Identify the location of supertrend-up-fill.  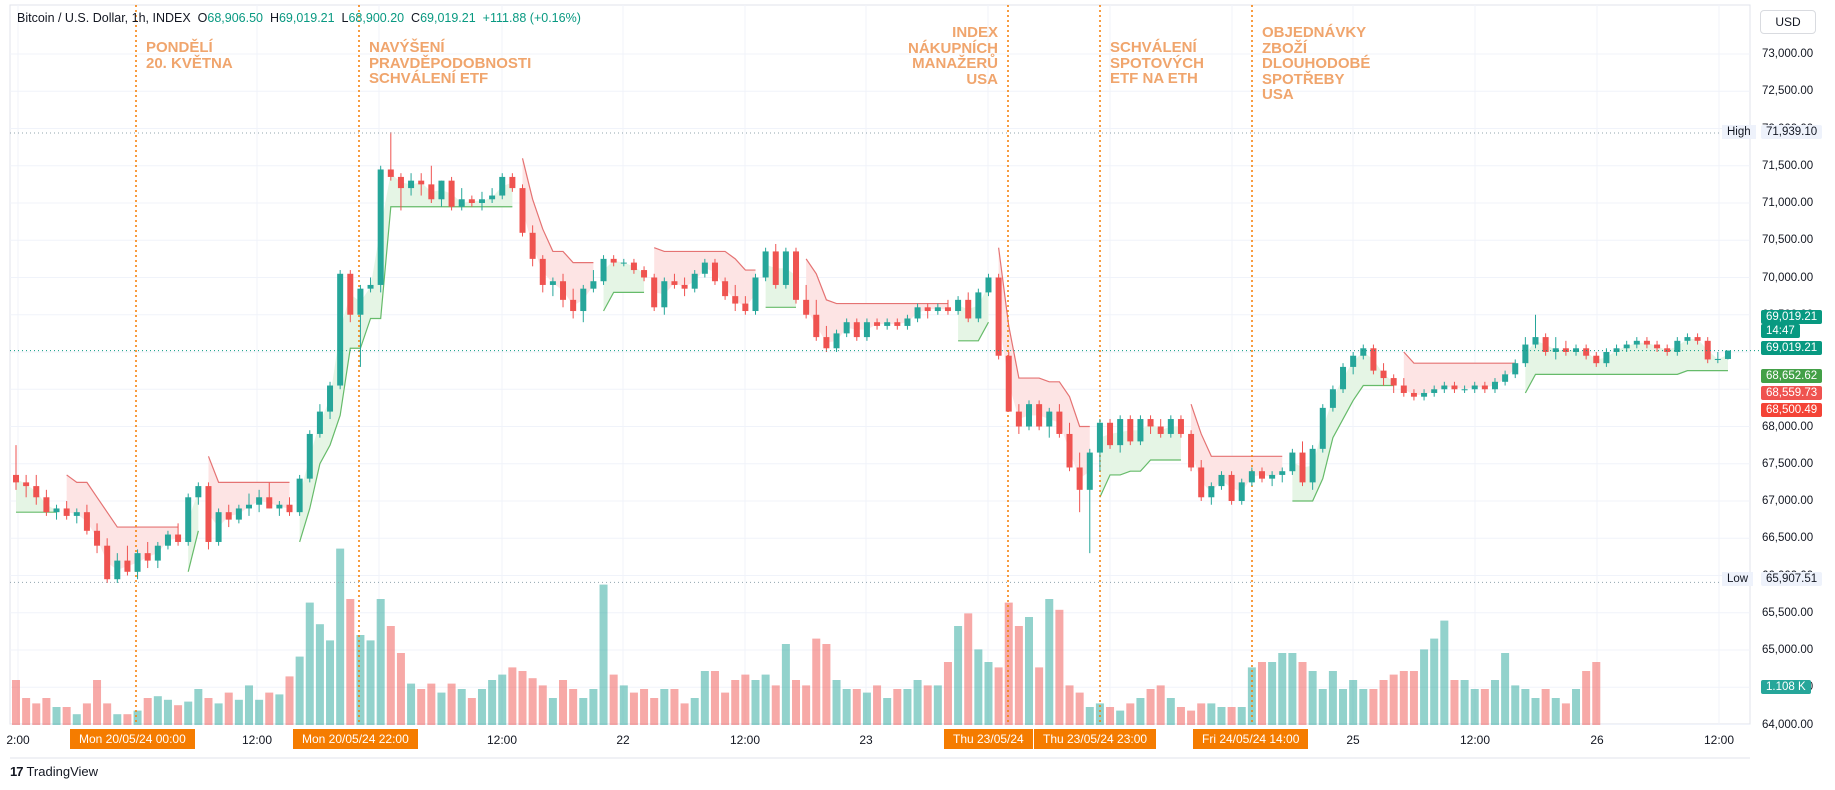
(406, 357).